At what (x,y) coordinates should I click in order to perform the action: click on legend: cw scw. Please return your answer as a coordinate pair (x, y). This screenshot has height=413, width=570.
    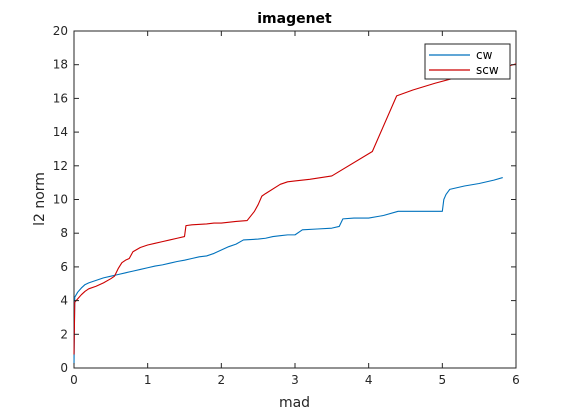
    Looking at the image, I should click on (467, 61).